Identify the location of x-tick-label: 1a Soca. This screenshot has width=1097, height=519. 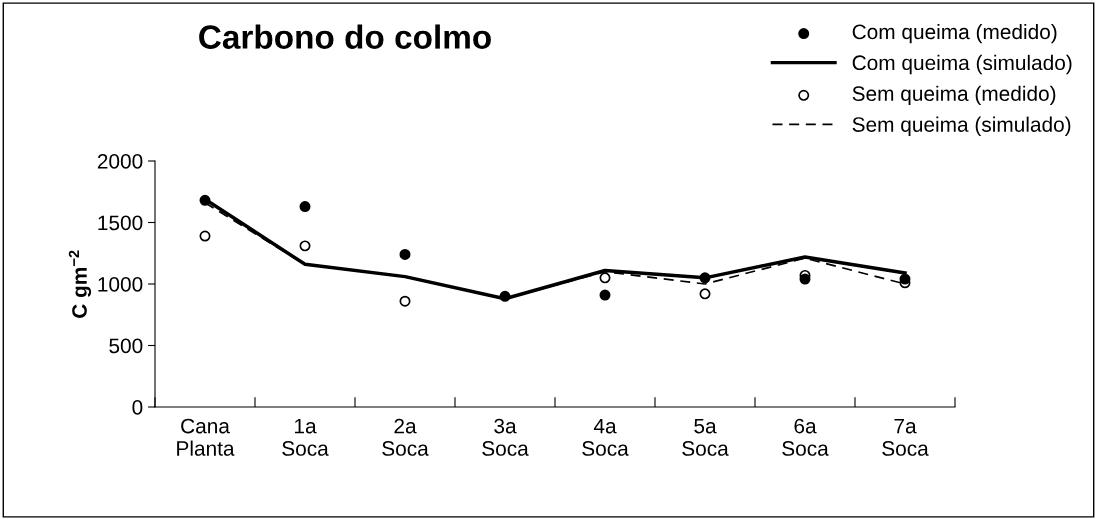
(305, 437).